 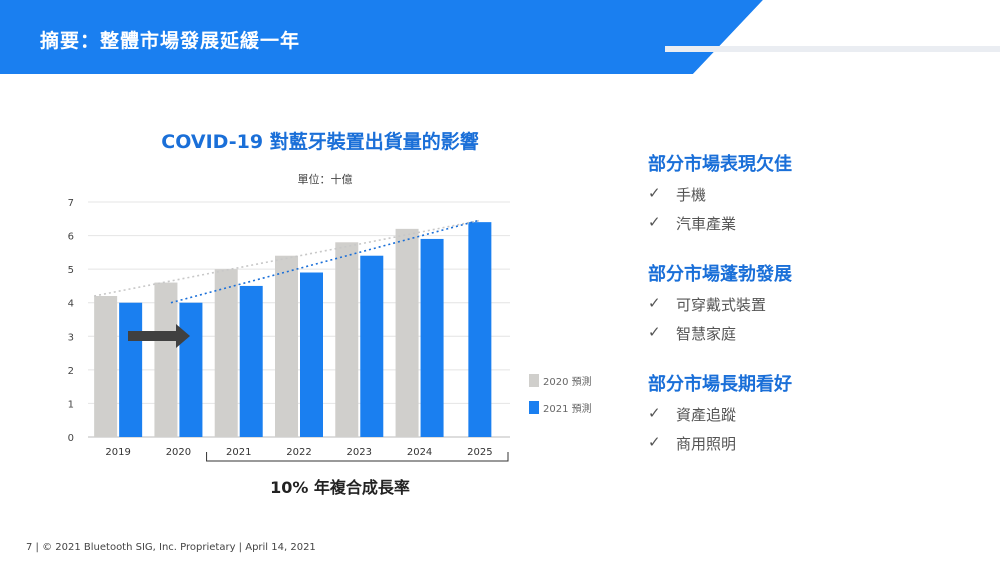 What do you see at coordinates (340, 487) in the screenshot?
I see `cagr-label: 10% 年複合成長率` at bounding box center [340, 487].